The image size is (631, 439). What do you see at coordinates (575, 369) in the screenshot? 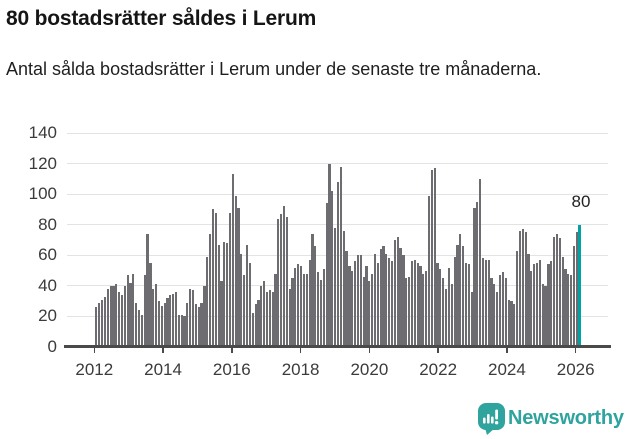
I see `x-axis-tick-label: 2026` at bounding box center [575, 369].